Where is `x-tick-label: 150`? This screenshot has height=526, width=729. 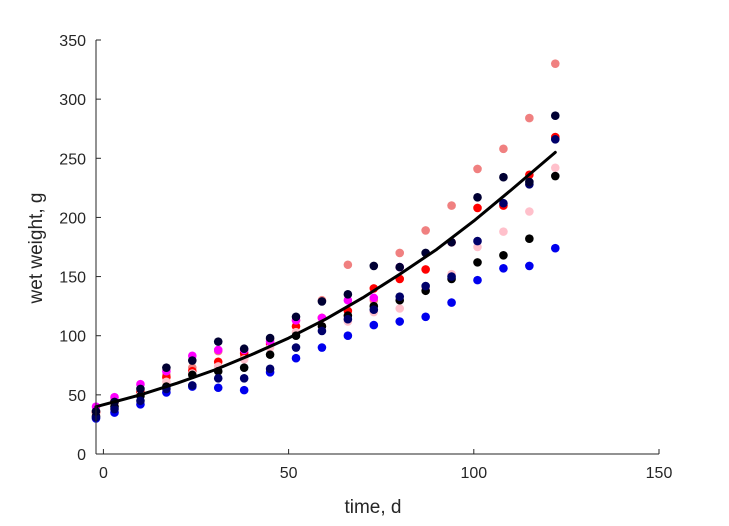 x-tick-label: 150 is located at coordinates (659, 473).